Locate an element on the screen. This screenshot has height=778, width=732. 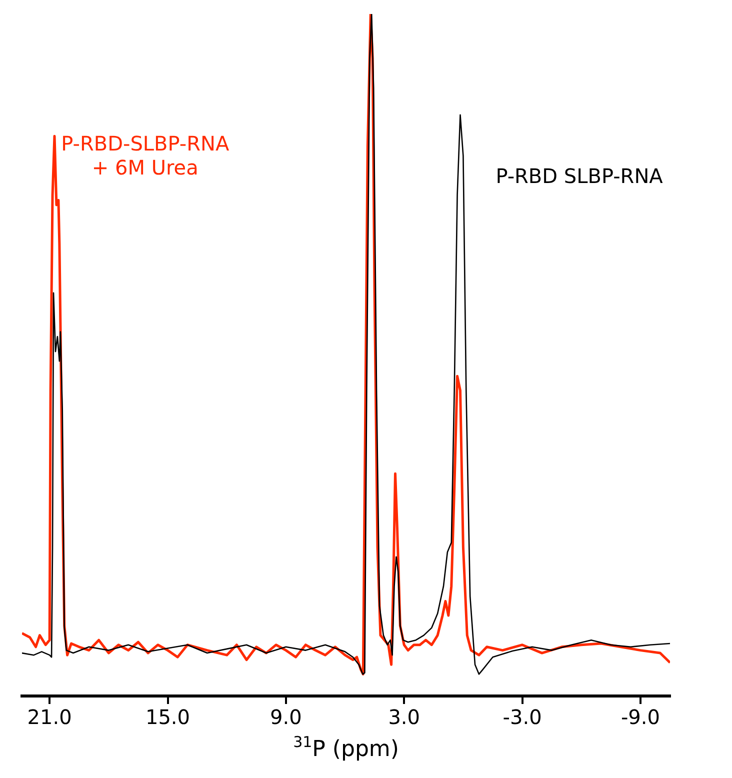
x-tick-label: 3.0 is located at coordinates (404, 717).